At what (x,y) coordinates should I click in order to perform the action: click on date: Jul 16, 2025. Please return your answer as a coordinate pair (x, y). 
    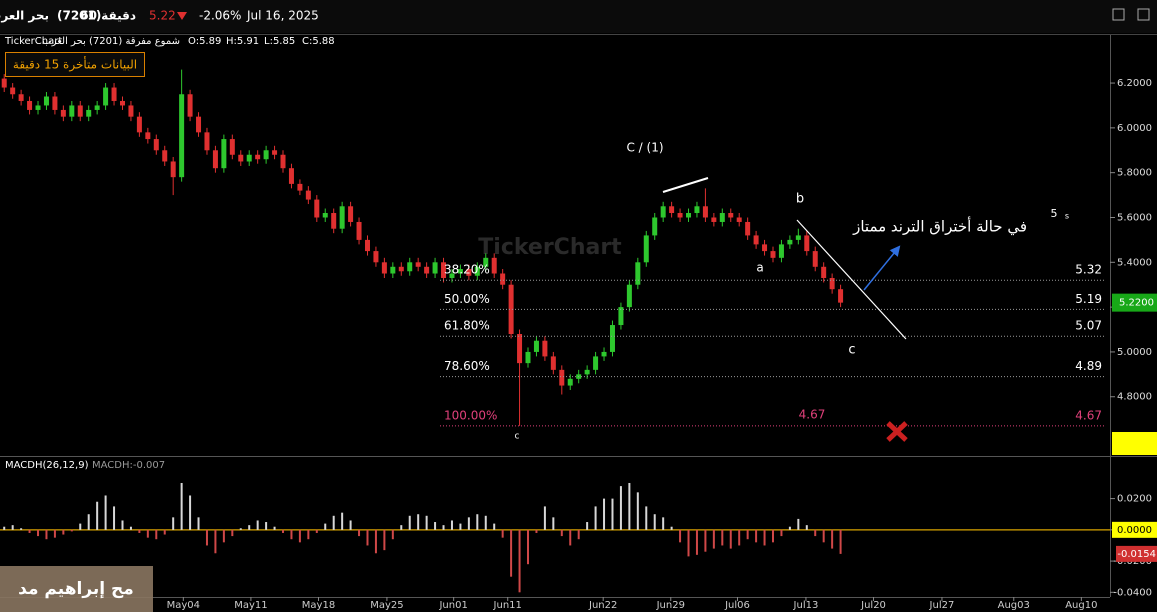
    Looking at the image, I should click on (282, 16).